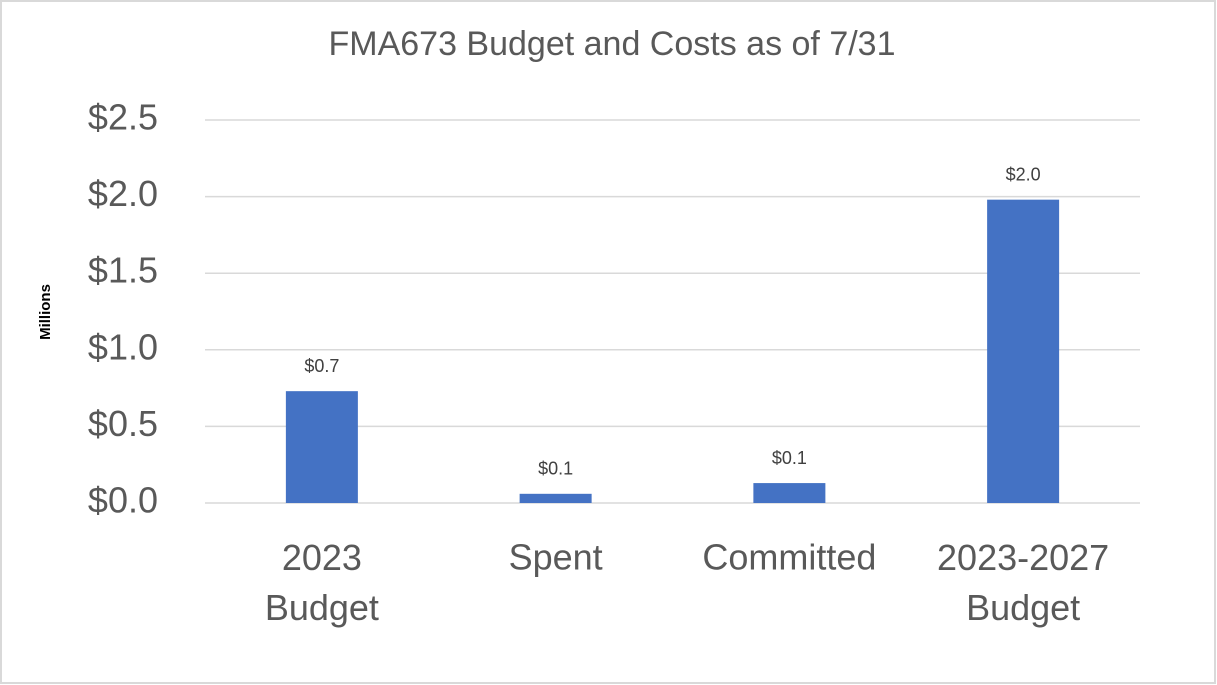 The image size is (1217, 685). What do you see at coordinates (1023, 174) in the screenshot?
I see `data-label: $2.0` at bounding box center [1023, 174].